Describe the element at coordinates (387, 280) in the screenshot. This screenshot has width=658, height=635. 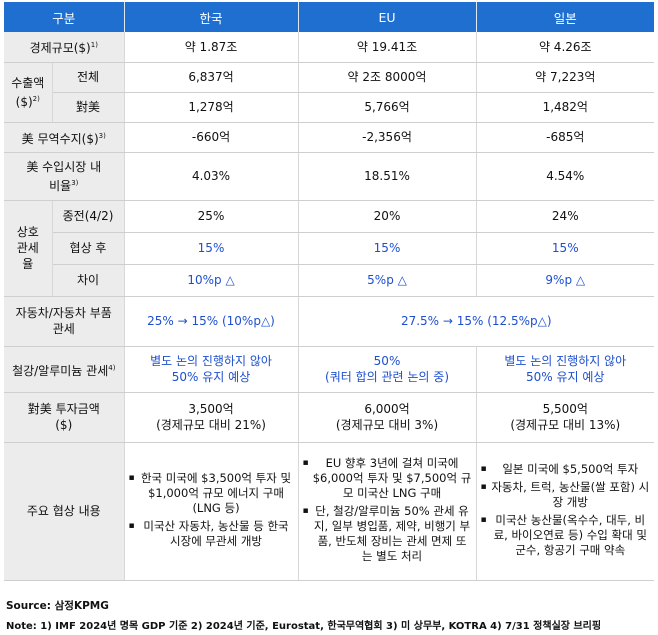
I see `cell-eu: 5%p △` at that location.